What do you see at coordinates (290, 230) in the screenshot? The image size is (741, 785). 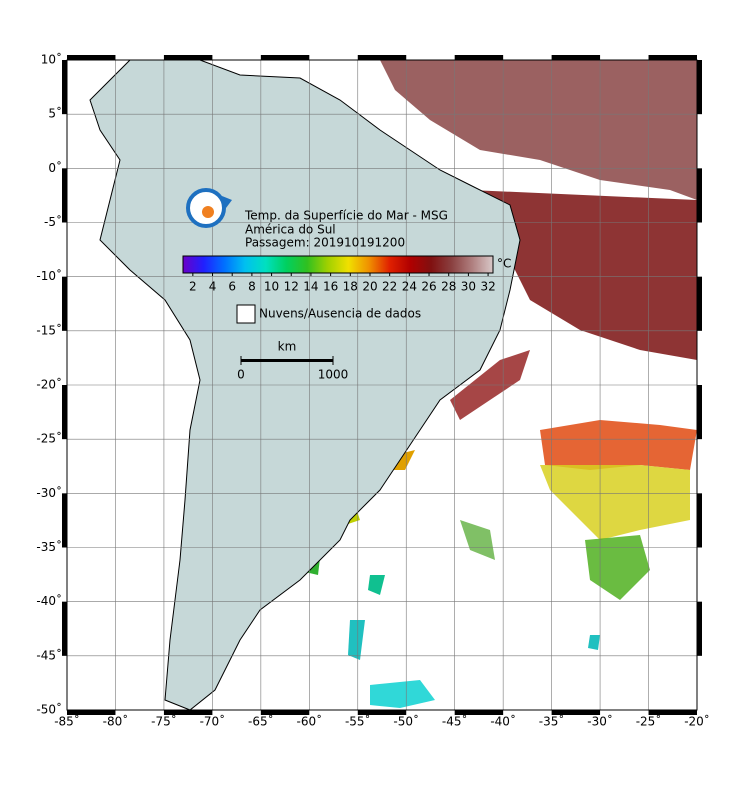 I see `title-line: América do Sul` at bounding box center [290, 230].